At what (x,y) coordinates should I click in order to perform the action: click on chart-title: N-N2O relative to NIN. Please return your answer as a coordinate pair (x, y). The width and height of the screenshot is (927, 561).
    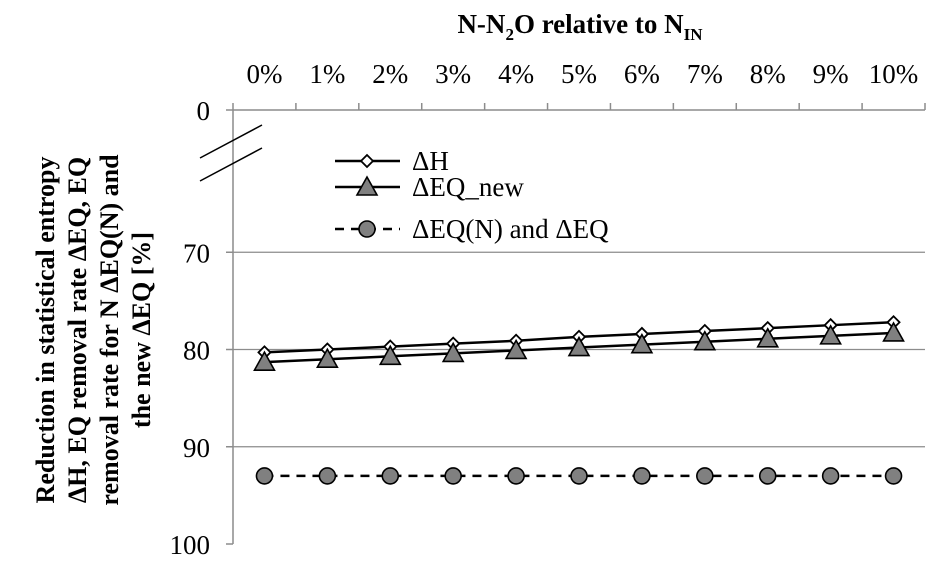
    Looking at the image, I should click on (580, 26).